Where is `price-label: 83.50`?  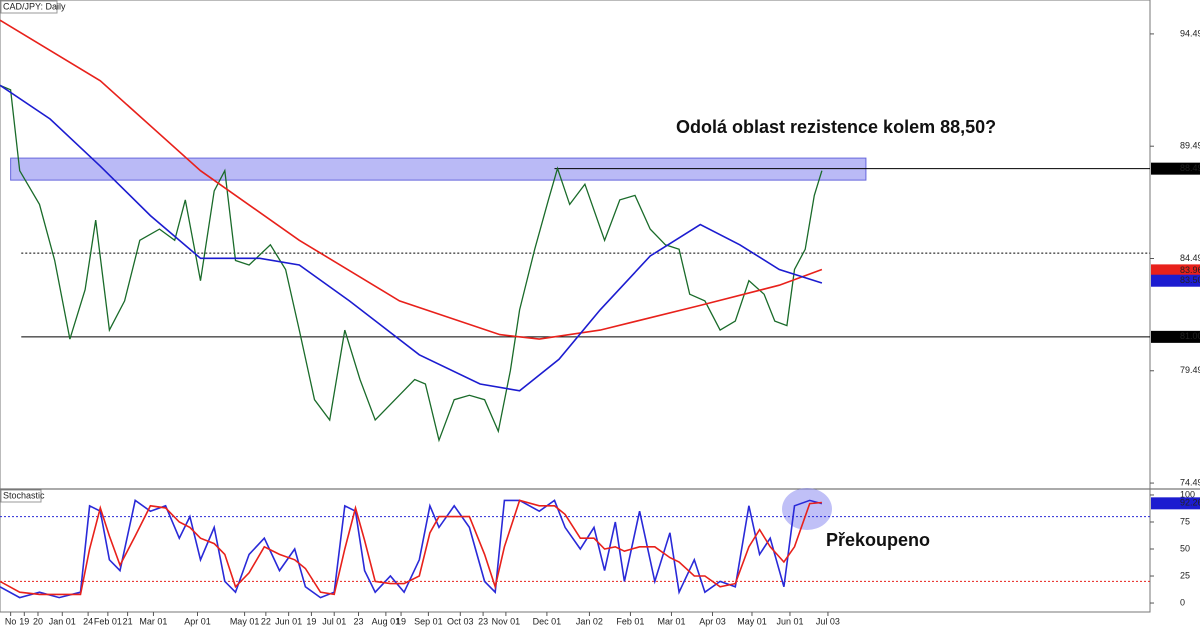
price-label: 83.50 is located at coordinates (1190, 280).